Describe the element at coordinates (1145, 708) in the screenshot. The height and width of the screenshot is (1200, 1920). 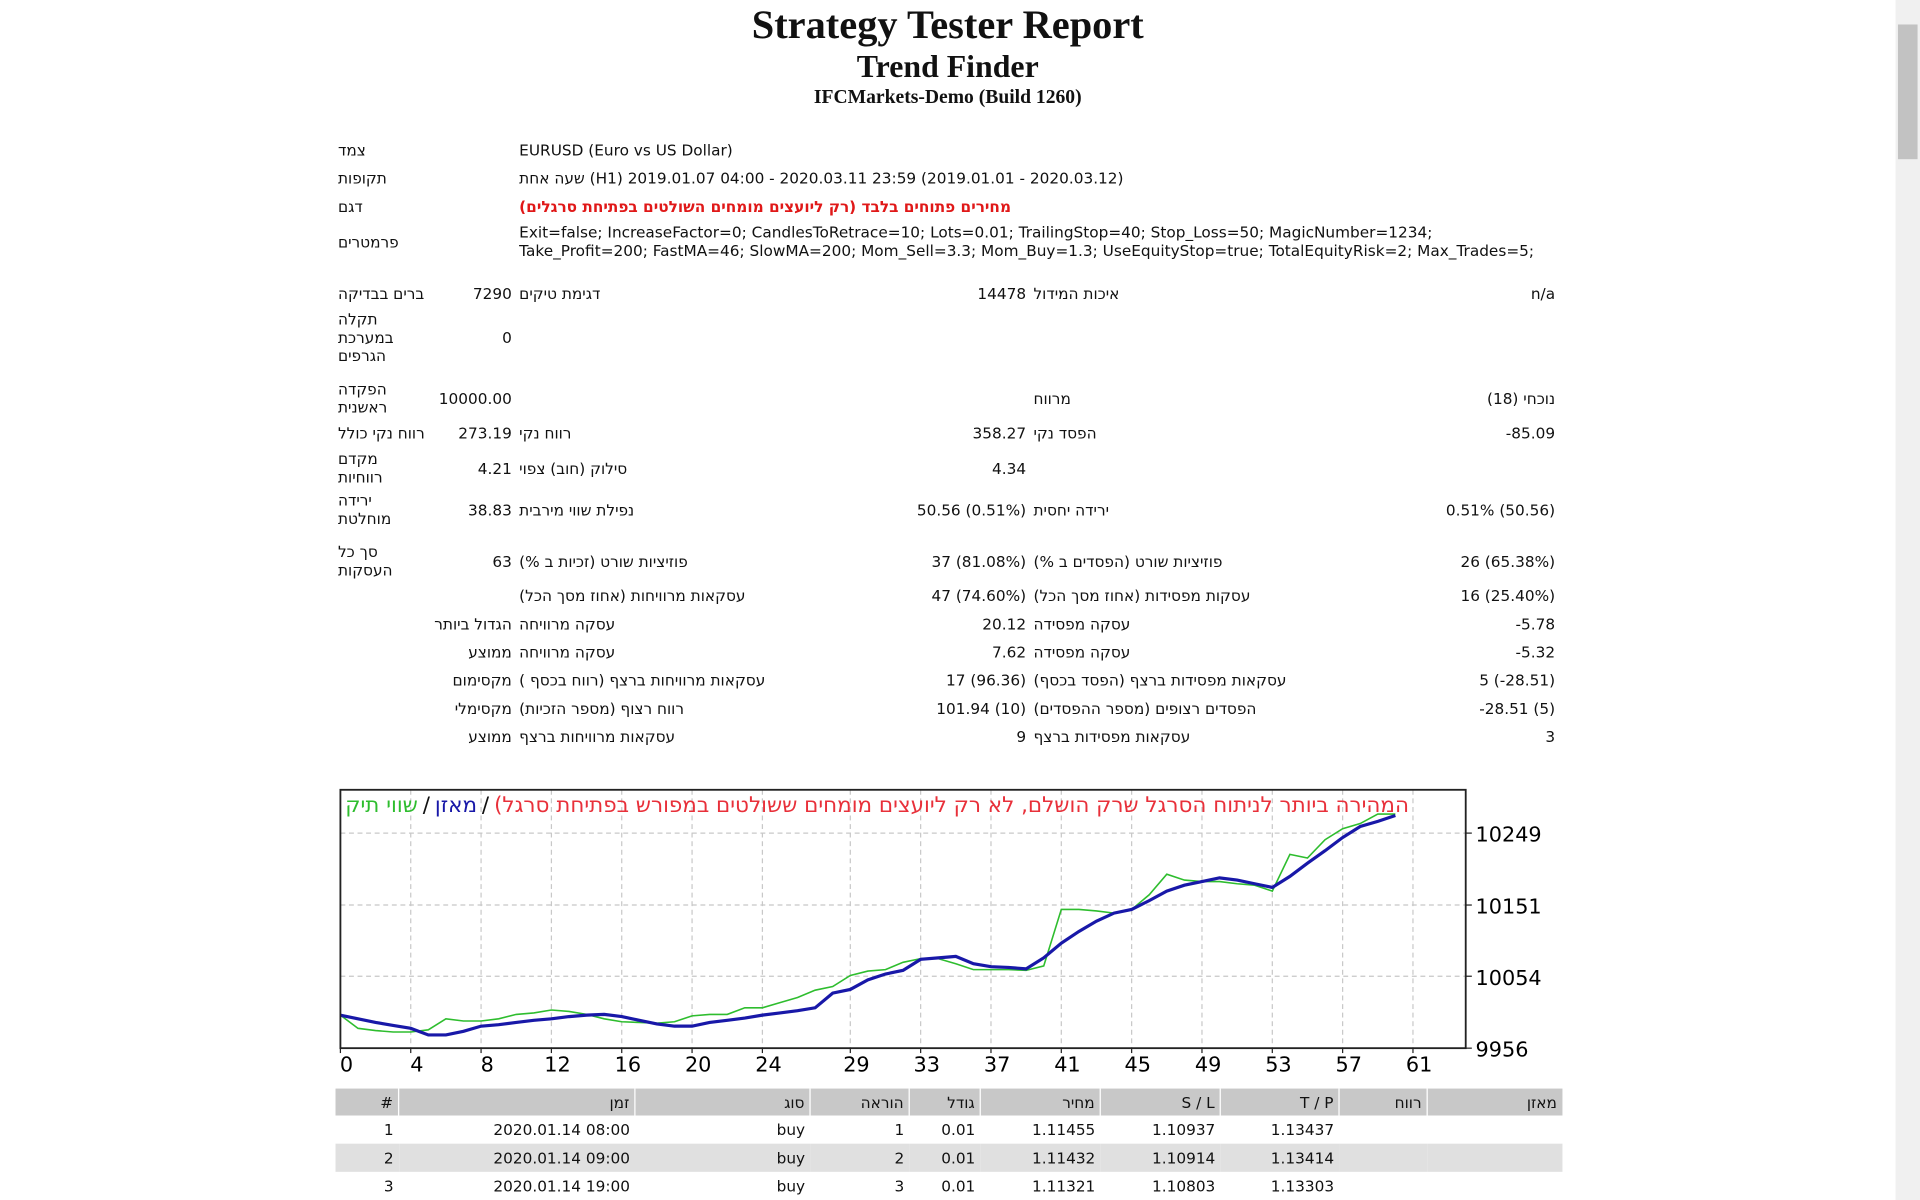
I see `stat-label: הפסדים רצופים (מספר ההפסדים)` at that location.